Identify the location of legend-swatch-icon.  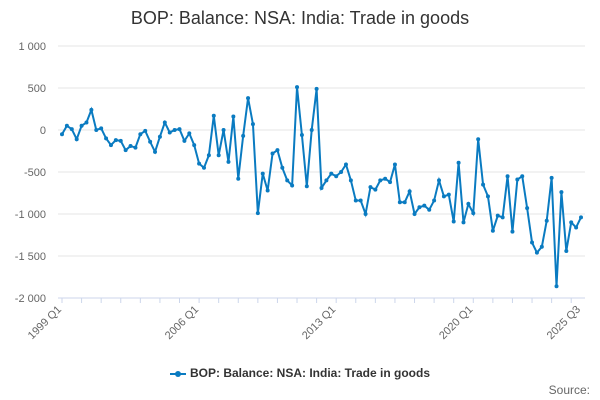
(177, 373).